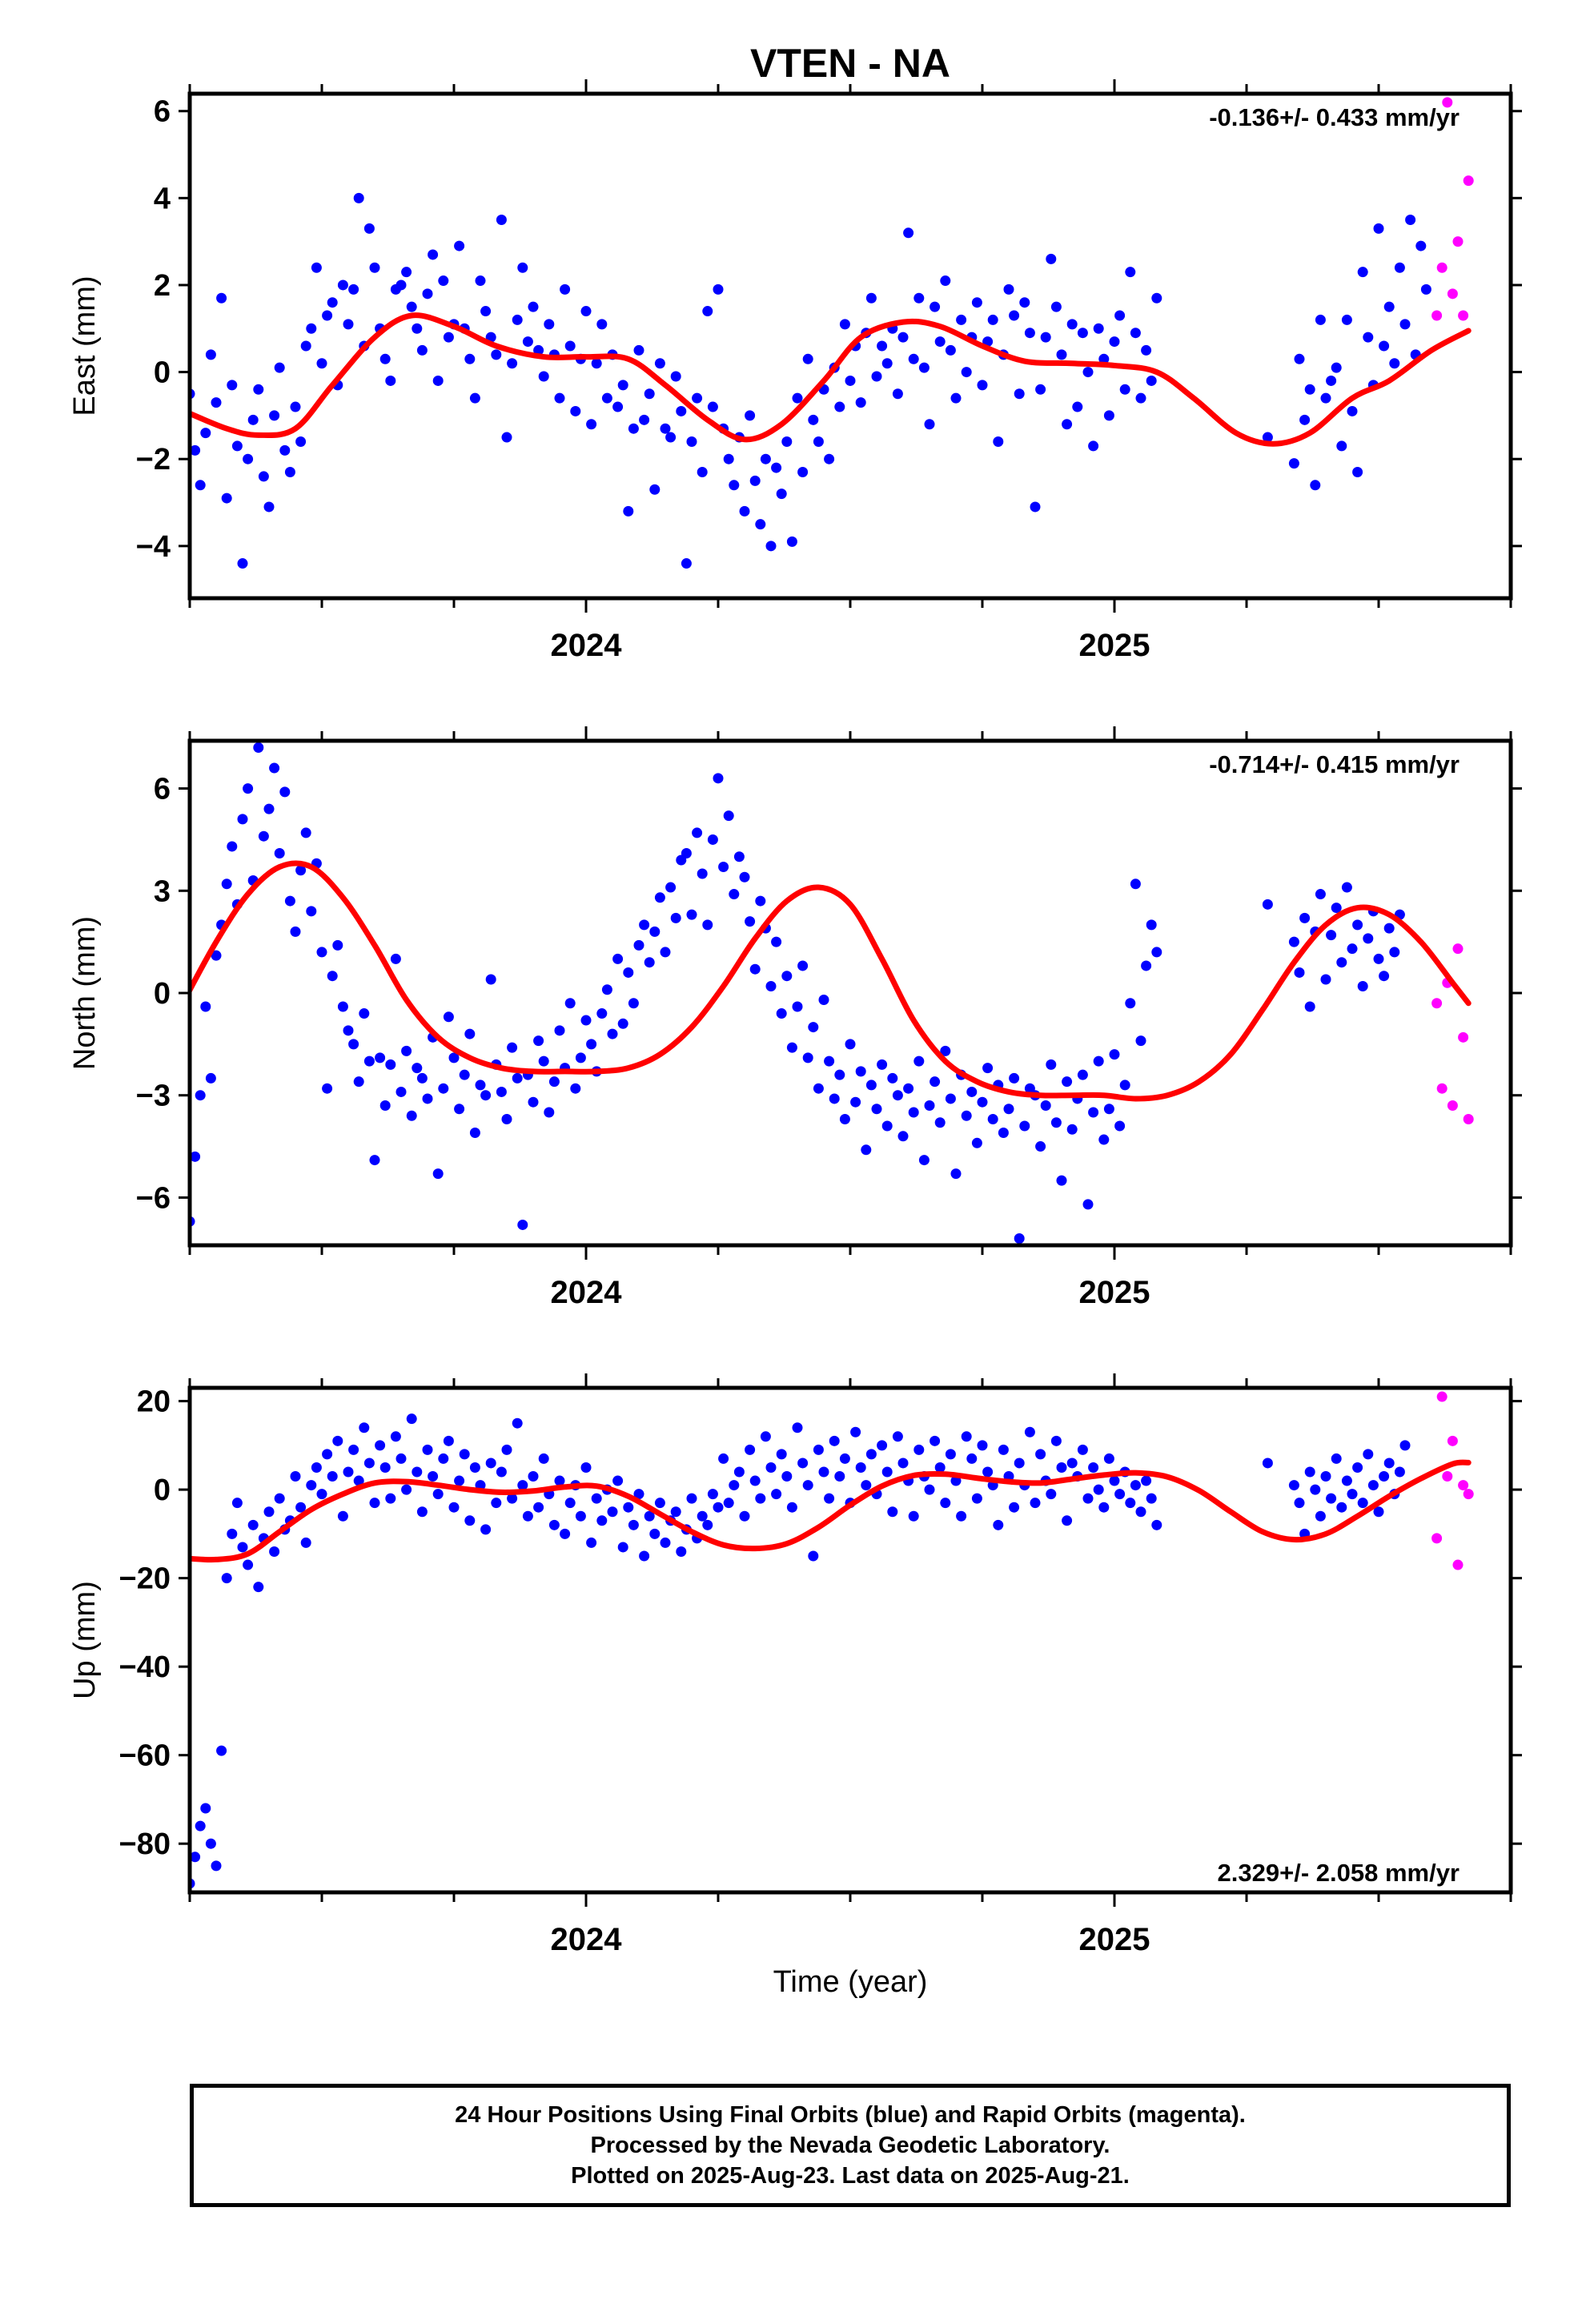  I want to click on x-axis-label: Time (year), so click(850, 1982).